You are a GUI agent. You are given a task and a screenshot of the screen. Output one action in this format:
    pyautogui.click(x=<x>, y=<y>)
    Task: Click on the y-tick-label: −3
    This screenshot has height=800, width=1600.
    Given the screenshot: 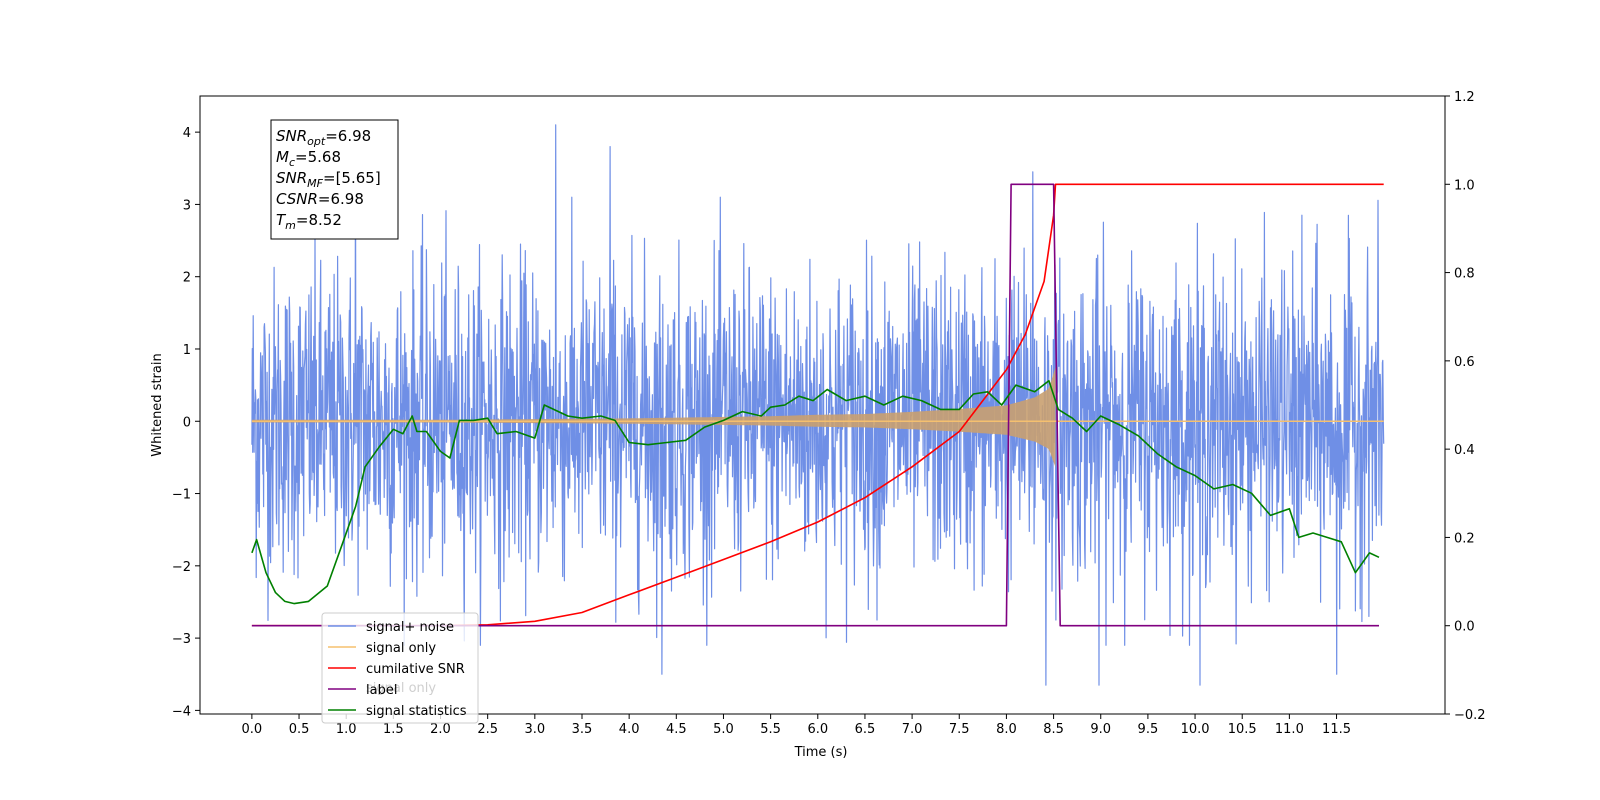 What is the action you would take?
    pyautogui.click(x=181, y=639)
    